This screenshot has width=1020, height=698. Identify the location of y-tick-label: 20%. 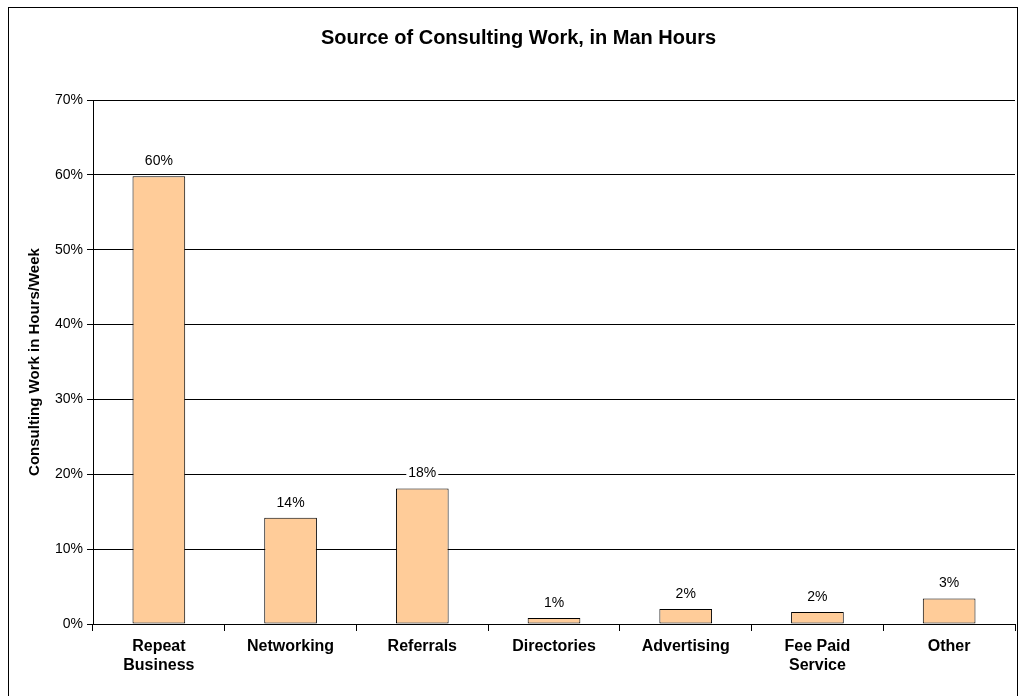
(68, 473).